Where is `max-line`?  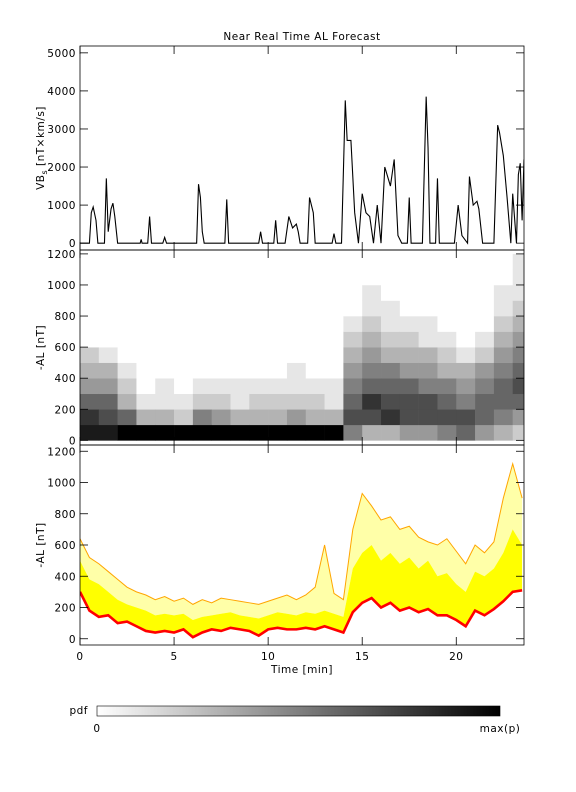
max-line is located at coordinates (301, 533).